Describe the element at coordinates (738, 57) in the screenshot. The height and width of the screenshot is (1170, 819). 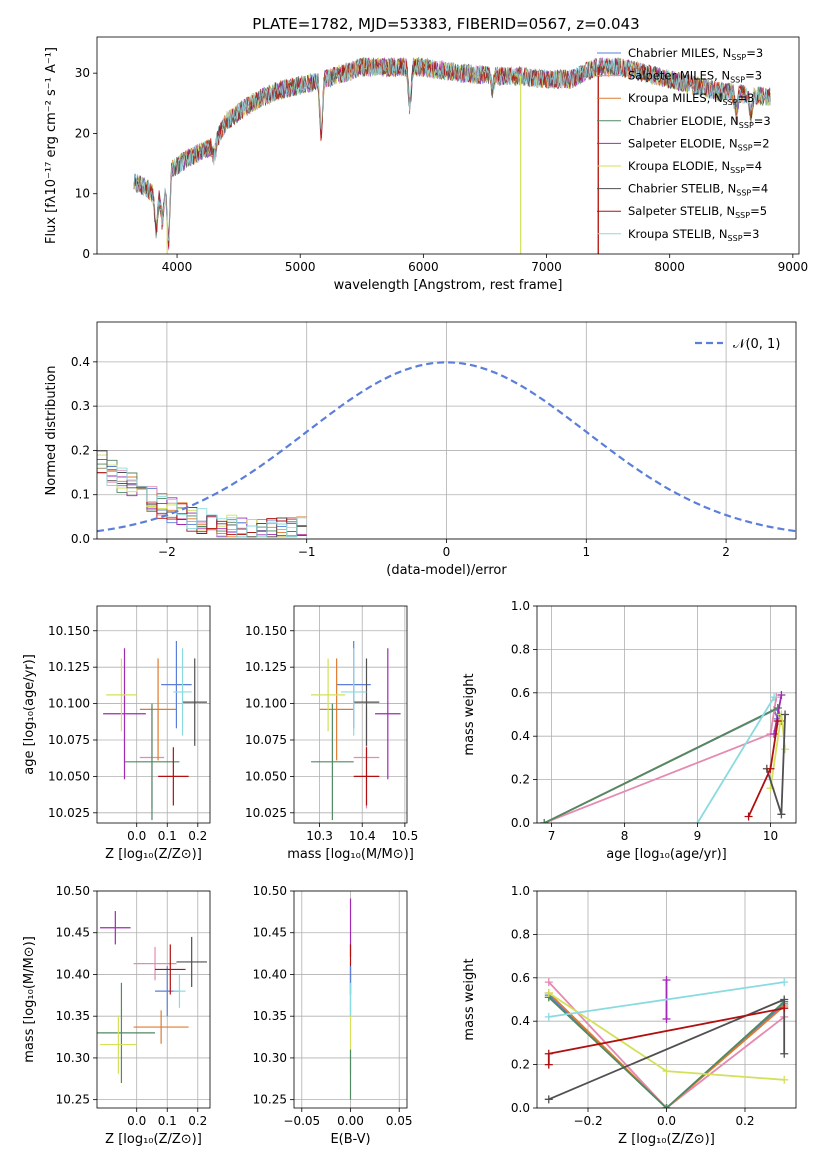
I see `legend-label-sub-0: SSP` at that location.